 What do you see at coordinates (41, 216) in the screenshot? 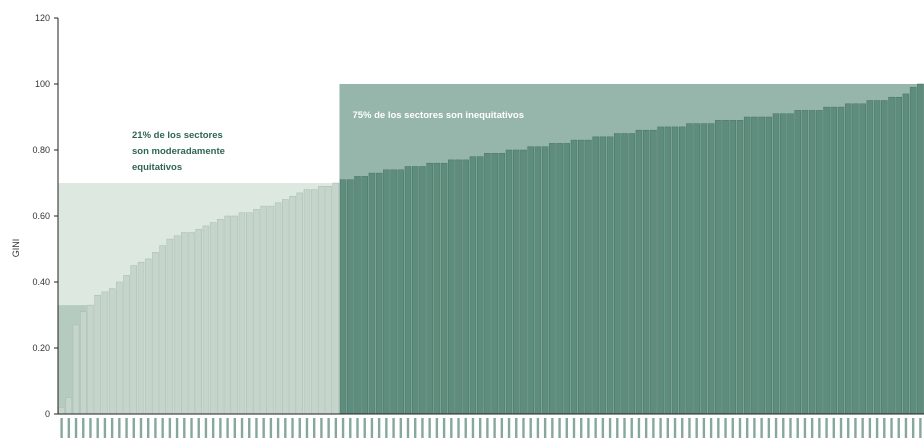
I see `y-tick-label: 0.60` at bounding box center [41, 216].